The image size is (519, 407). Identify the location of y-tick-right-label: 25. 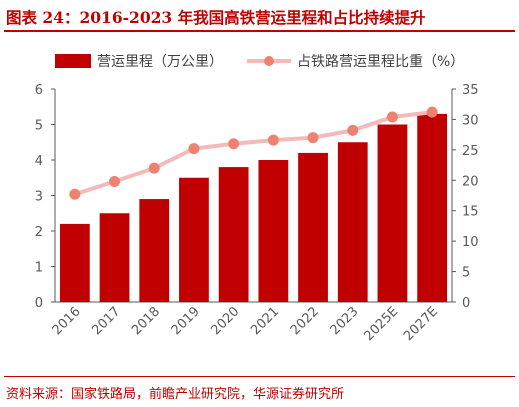
(470, 151).